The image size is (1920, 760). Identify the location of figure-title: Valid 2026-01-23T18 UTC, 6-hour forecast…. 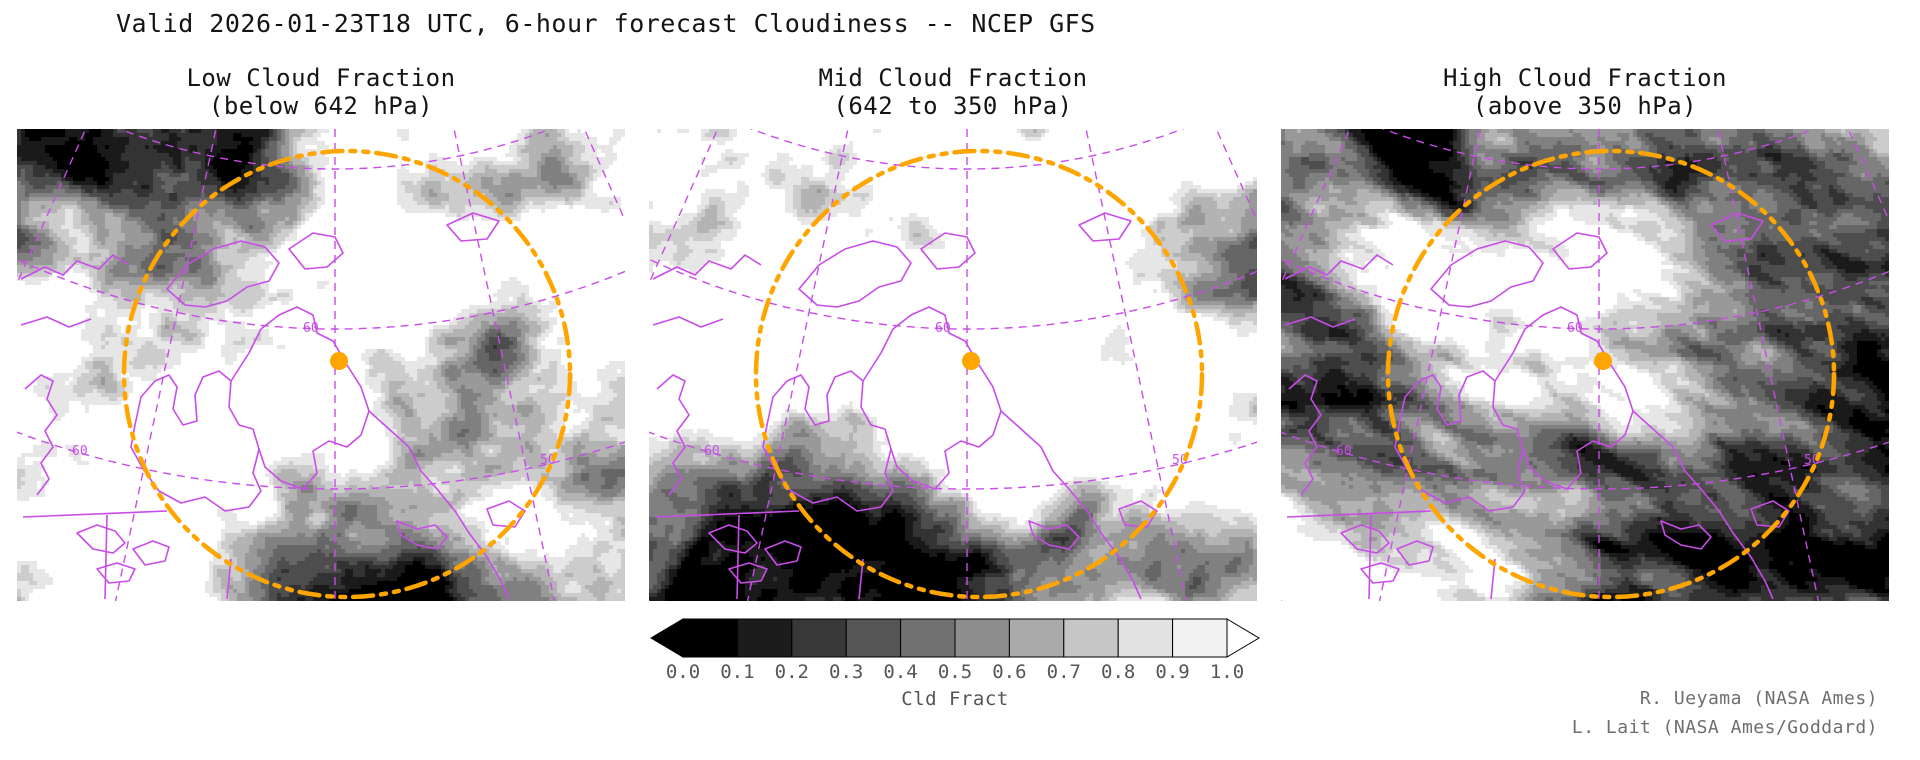
(606, 23).